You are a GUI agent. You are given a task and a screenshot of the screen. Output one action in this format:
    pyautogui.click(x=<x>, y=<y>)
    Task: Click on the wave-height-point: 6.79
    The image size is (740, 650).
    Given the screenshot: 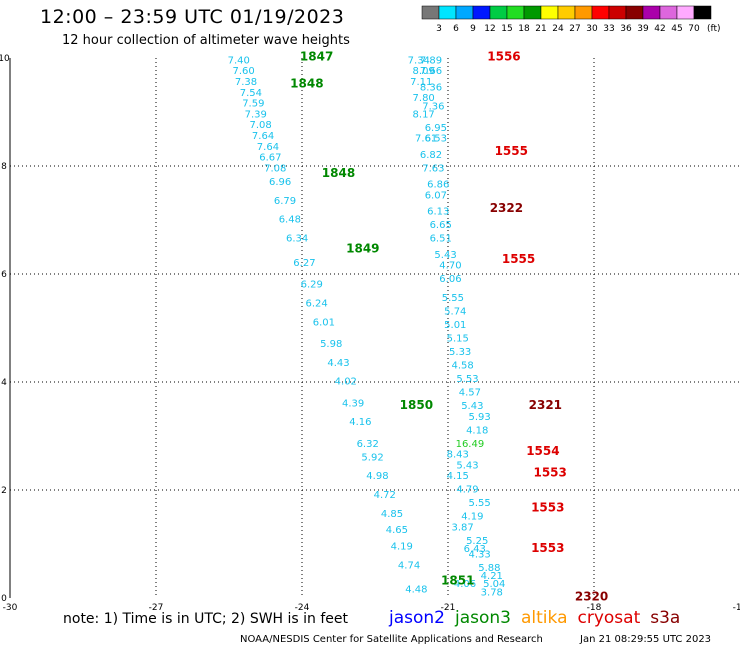 What is the action you would take?
    pyautogui.click(x=285, y=201)
    